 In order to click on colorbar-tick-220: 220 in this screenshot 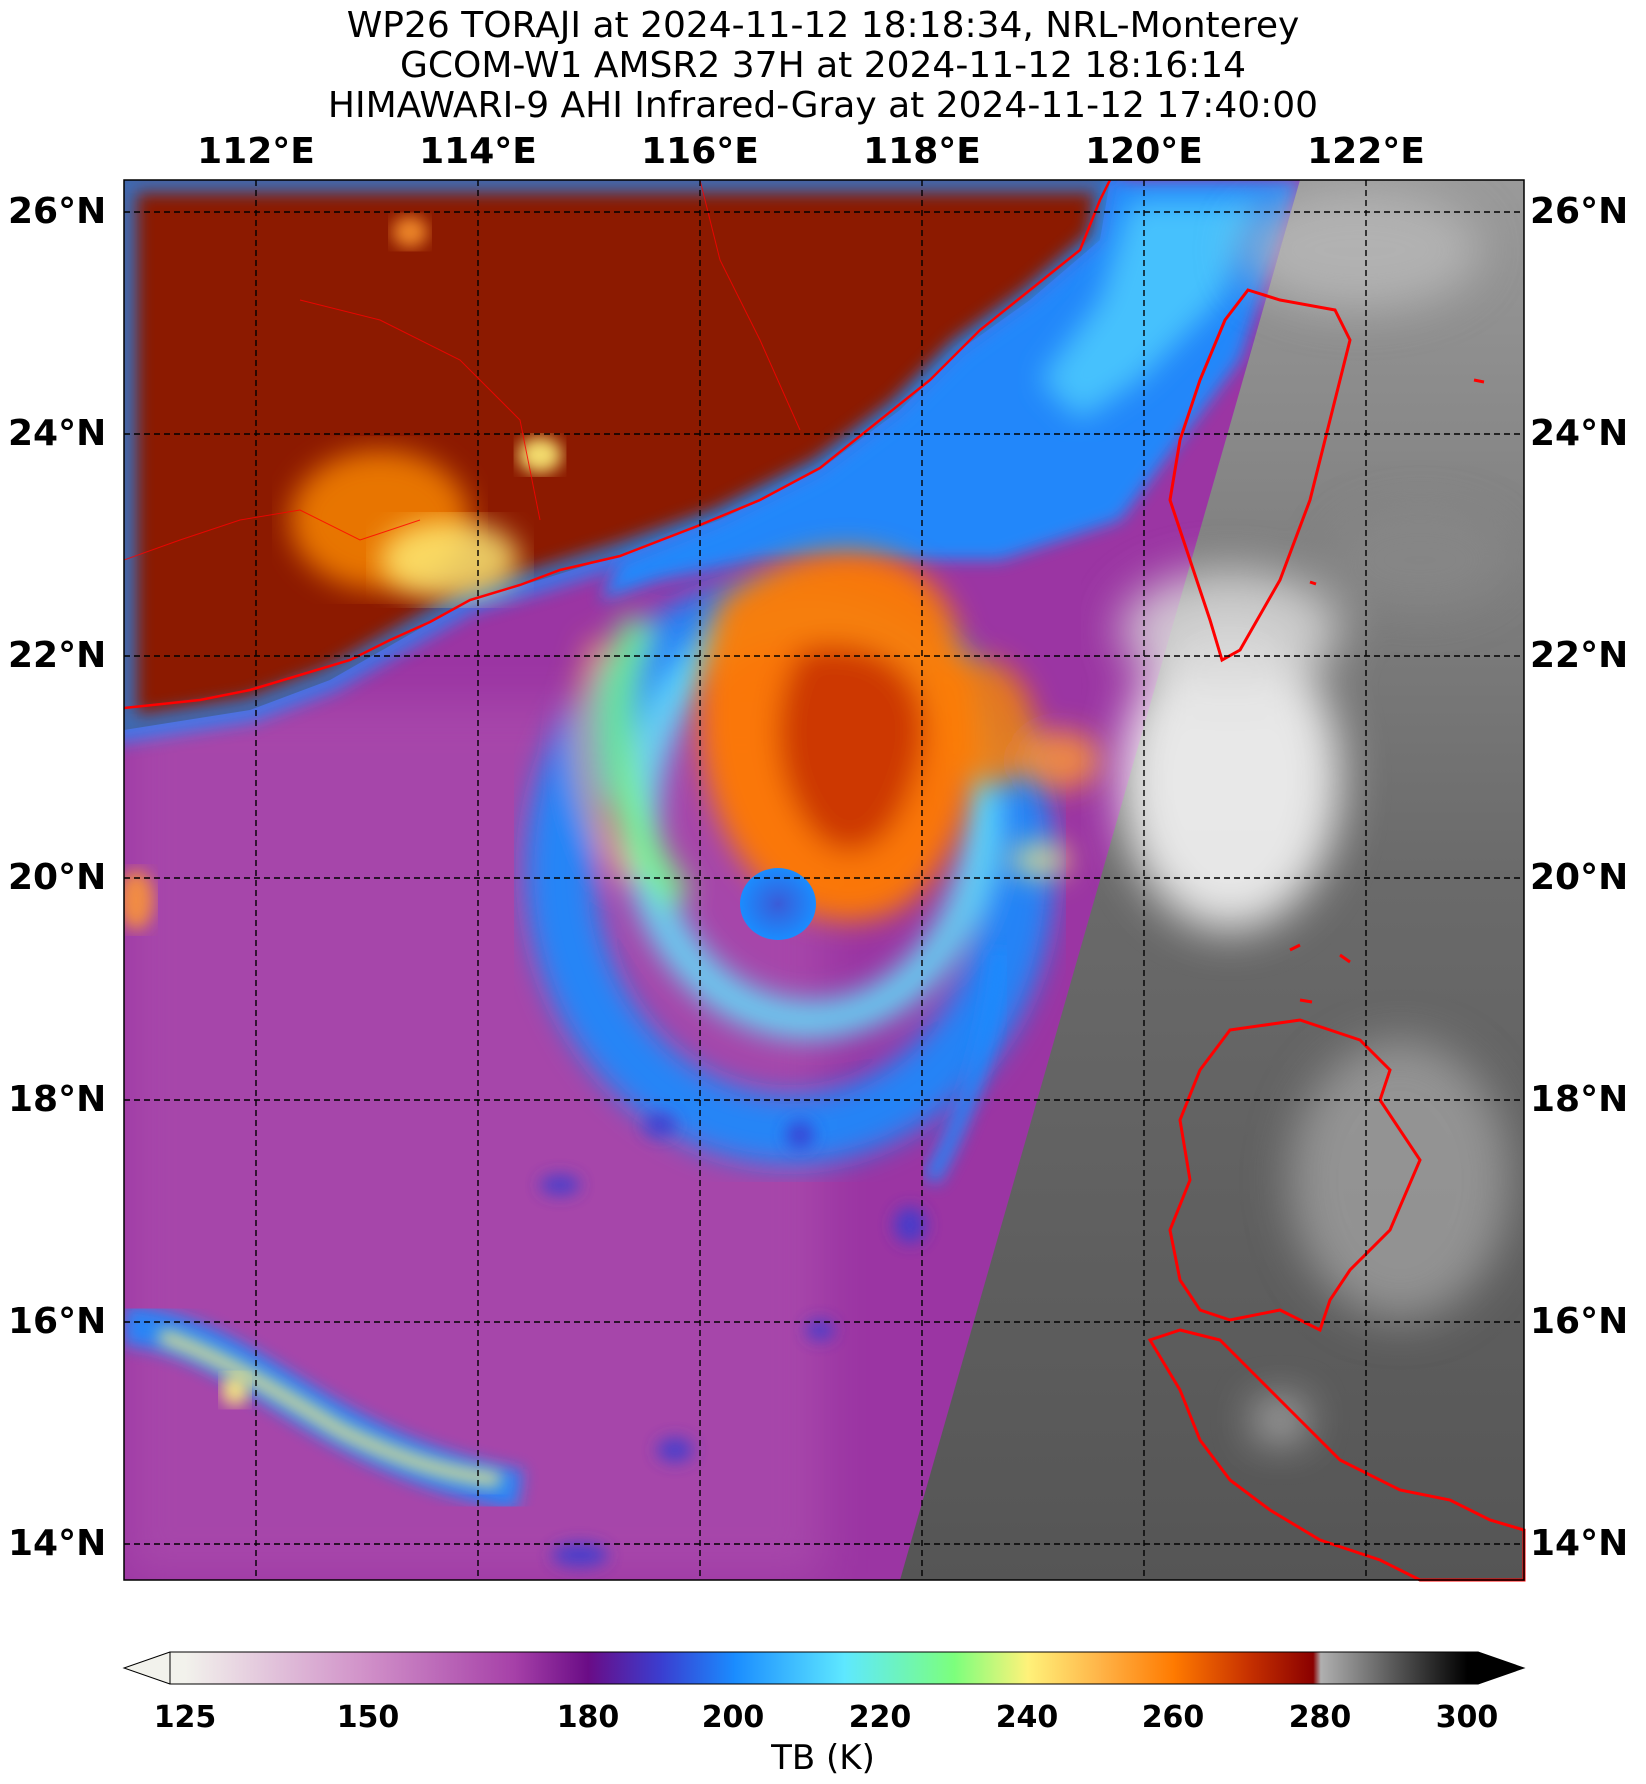, I will do `click(880, 1717)`.